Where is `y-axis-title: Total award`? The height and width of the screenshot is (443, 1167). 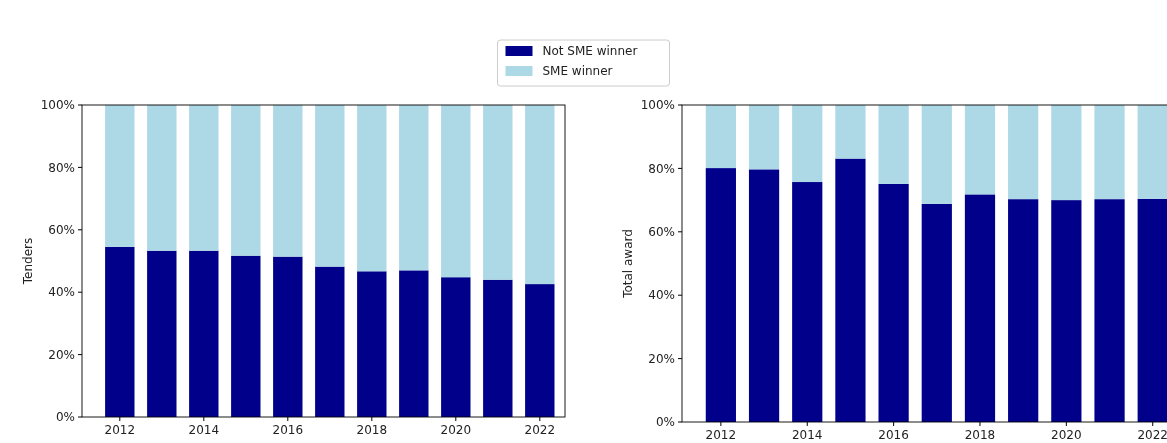
y-axis-title: Total award is located at coordinates (628, 264).